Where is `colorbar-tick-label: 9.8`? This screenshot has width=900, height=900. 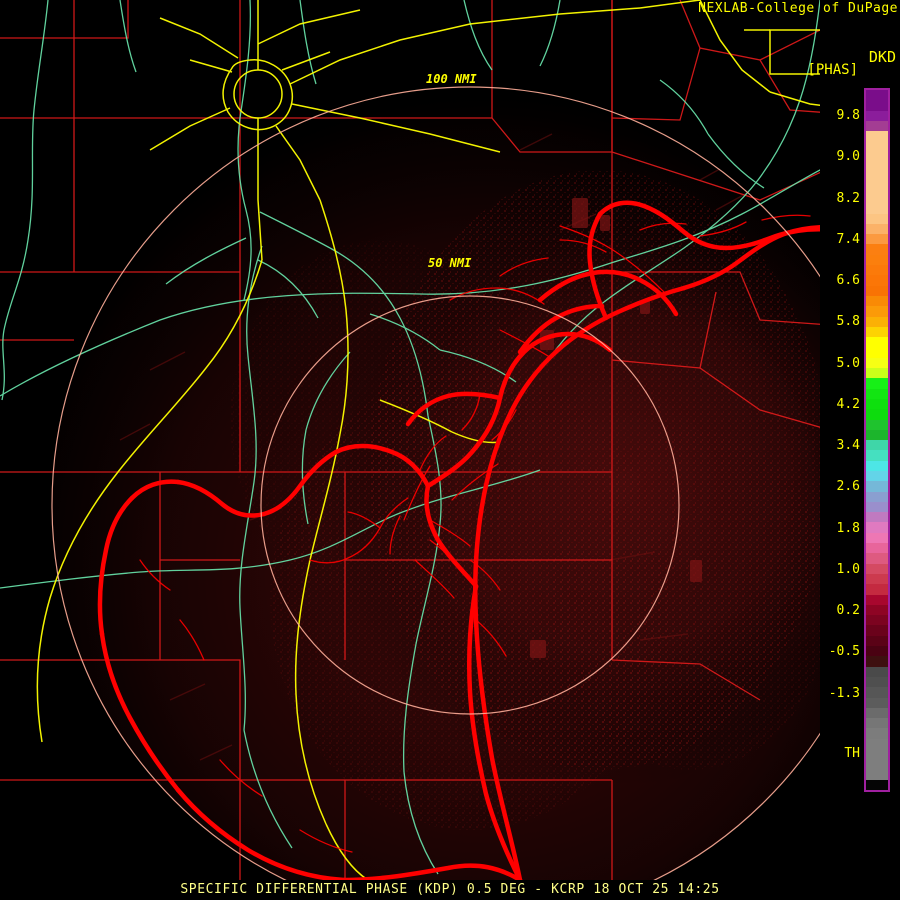 colorbar-tick-label: 9.8 is located at coordinates (848, 115).